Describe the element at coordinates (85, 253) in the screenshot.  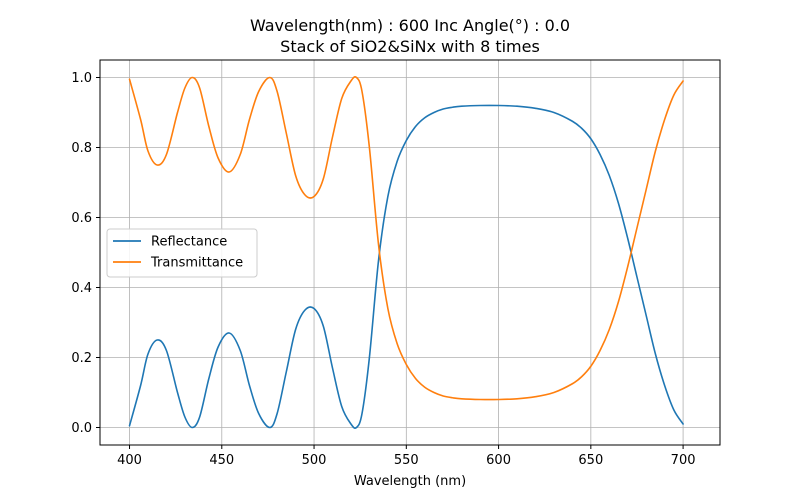
I see `y-axis-ticks: 0.0 0.2 0.4 0.6 0.8 1.0` at that location.